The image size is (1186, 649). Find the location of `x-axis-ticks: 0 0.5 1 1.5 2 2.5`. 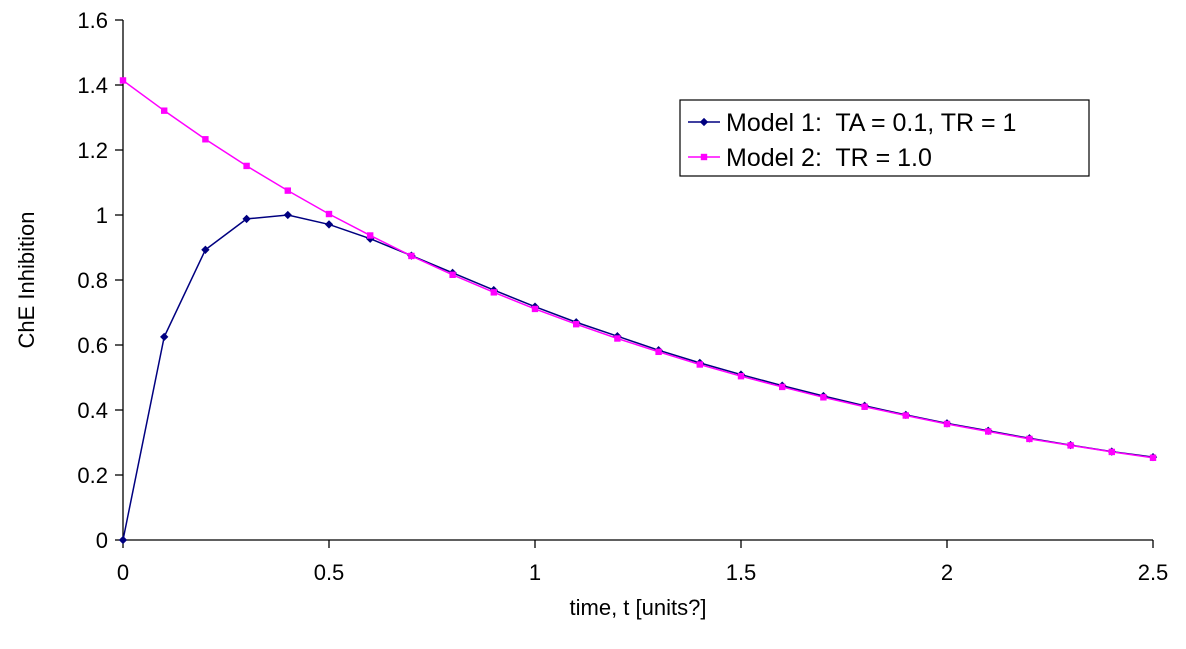

x-axis-ticks: 0 0.5 1 1.5 2 2.5 is located at coordinates (642, 562).